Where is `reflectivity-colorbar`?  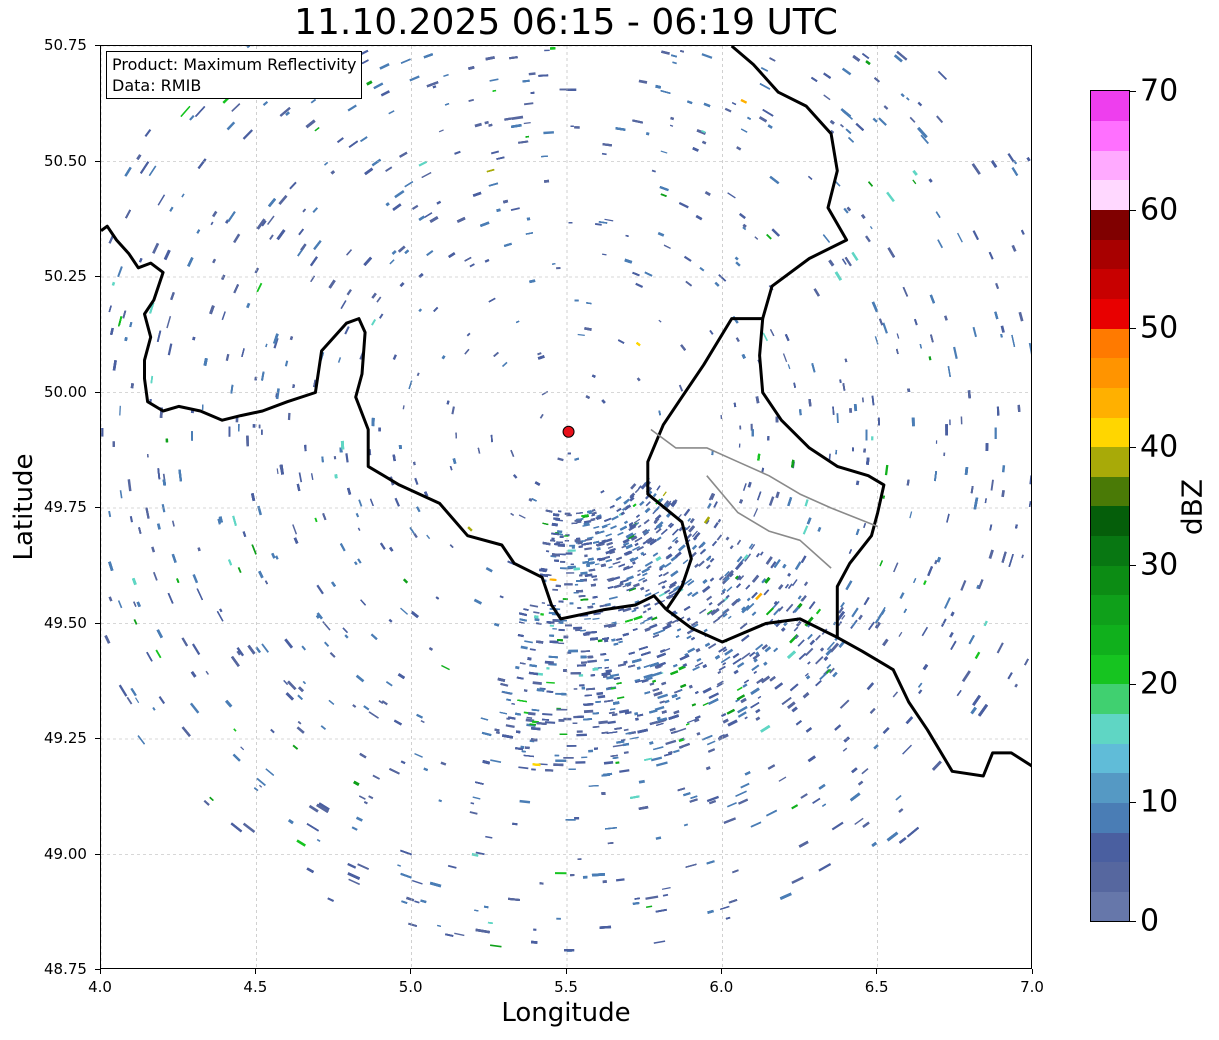 reflectivity-colorbar is located at coordinates (1110, 506).